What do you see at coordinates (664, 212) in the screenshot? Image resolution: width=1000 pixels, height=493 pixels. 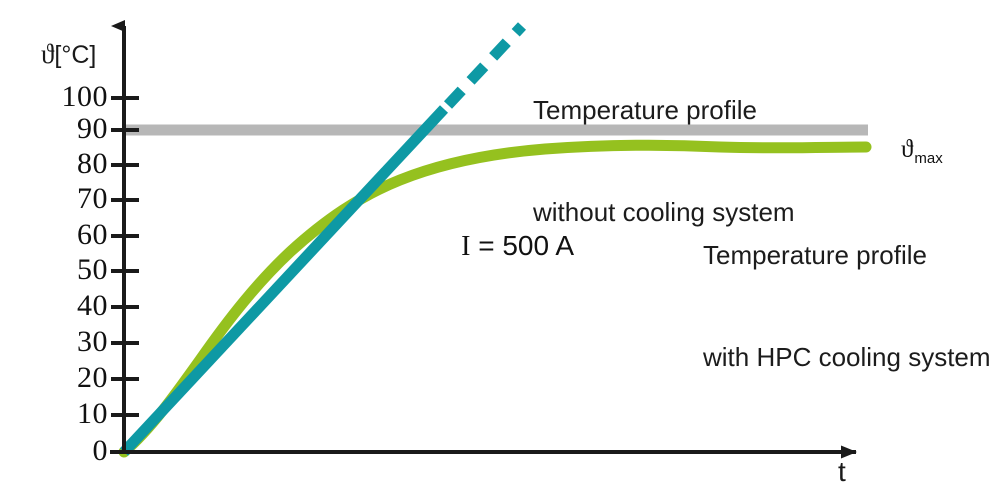 I see `legend-without-cooling-line2: without cooling system` at bounding box center [664, 212].